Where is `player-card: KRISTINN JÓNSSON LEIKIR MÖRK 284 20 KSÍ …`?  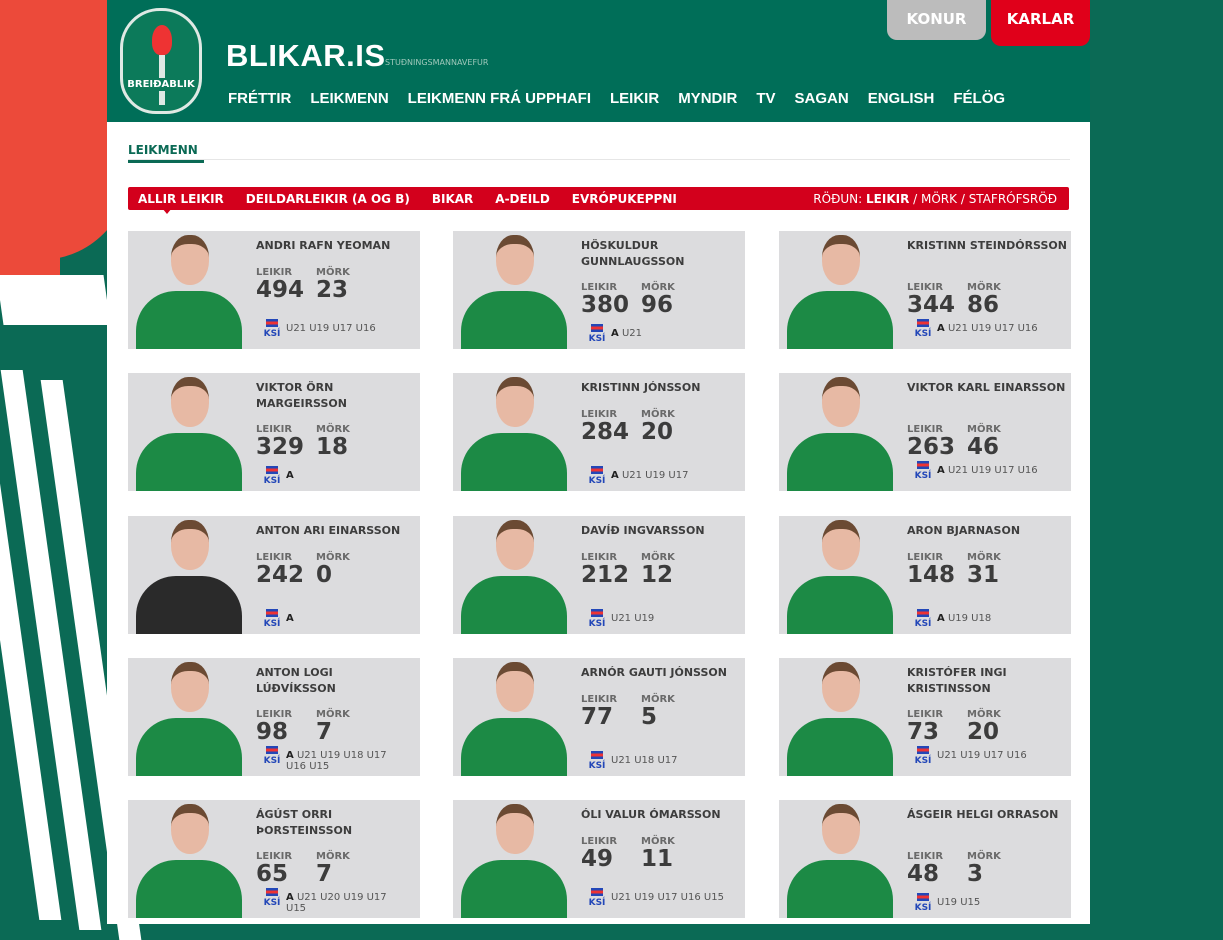
player-card: KRISTINN JÓNSSON LEIKIR MÖRK 284 20 KSÍ … is located at coordinates (599, 432).